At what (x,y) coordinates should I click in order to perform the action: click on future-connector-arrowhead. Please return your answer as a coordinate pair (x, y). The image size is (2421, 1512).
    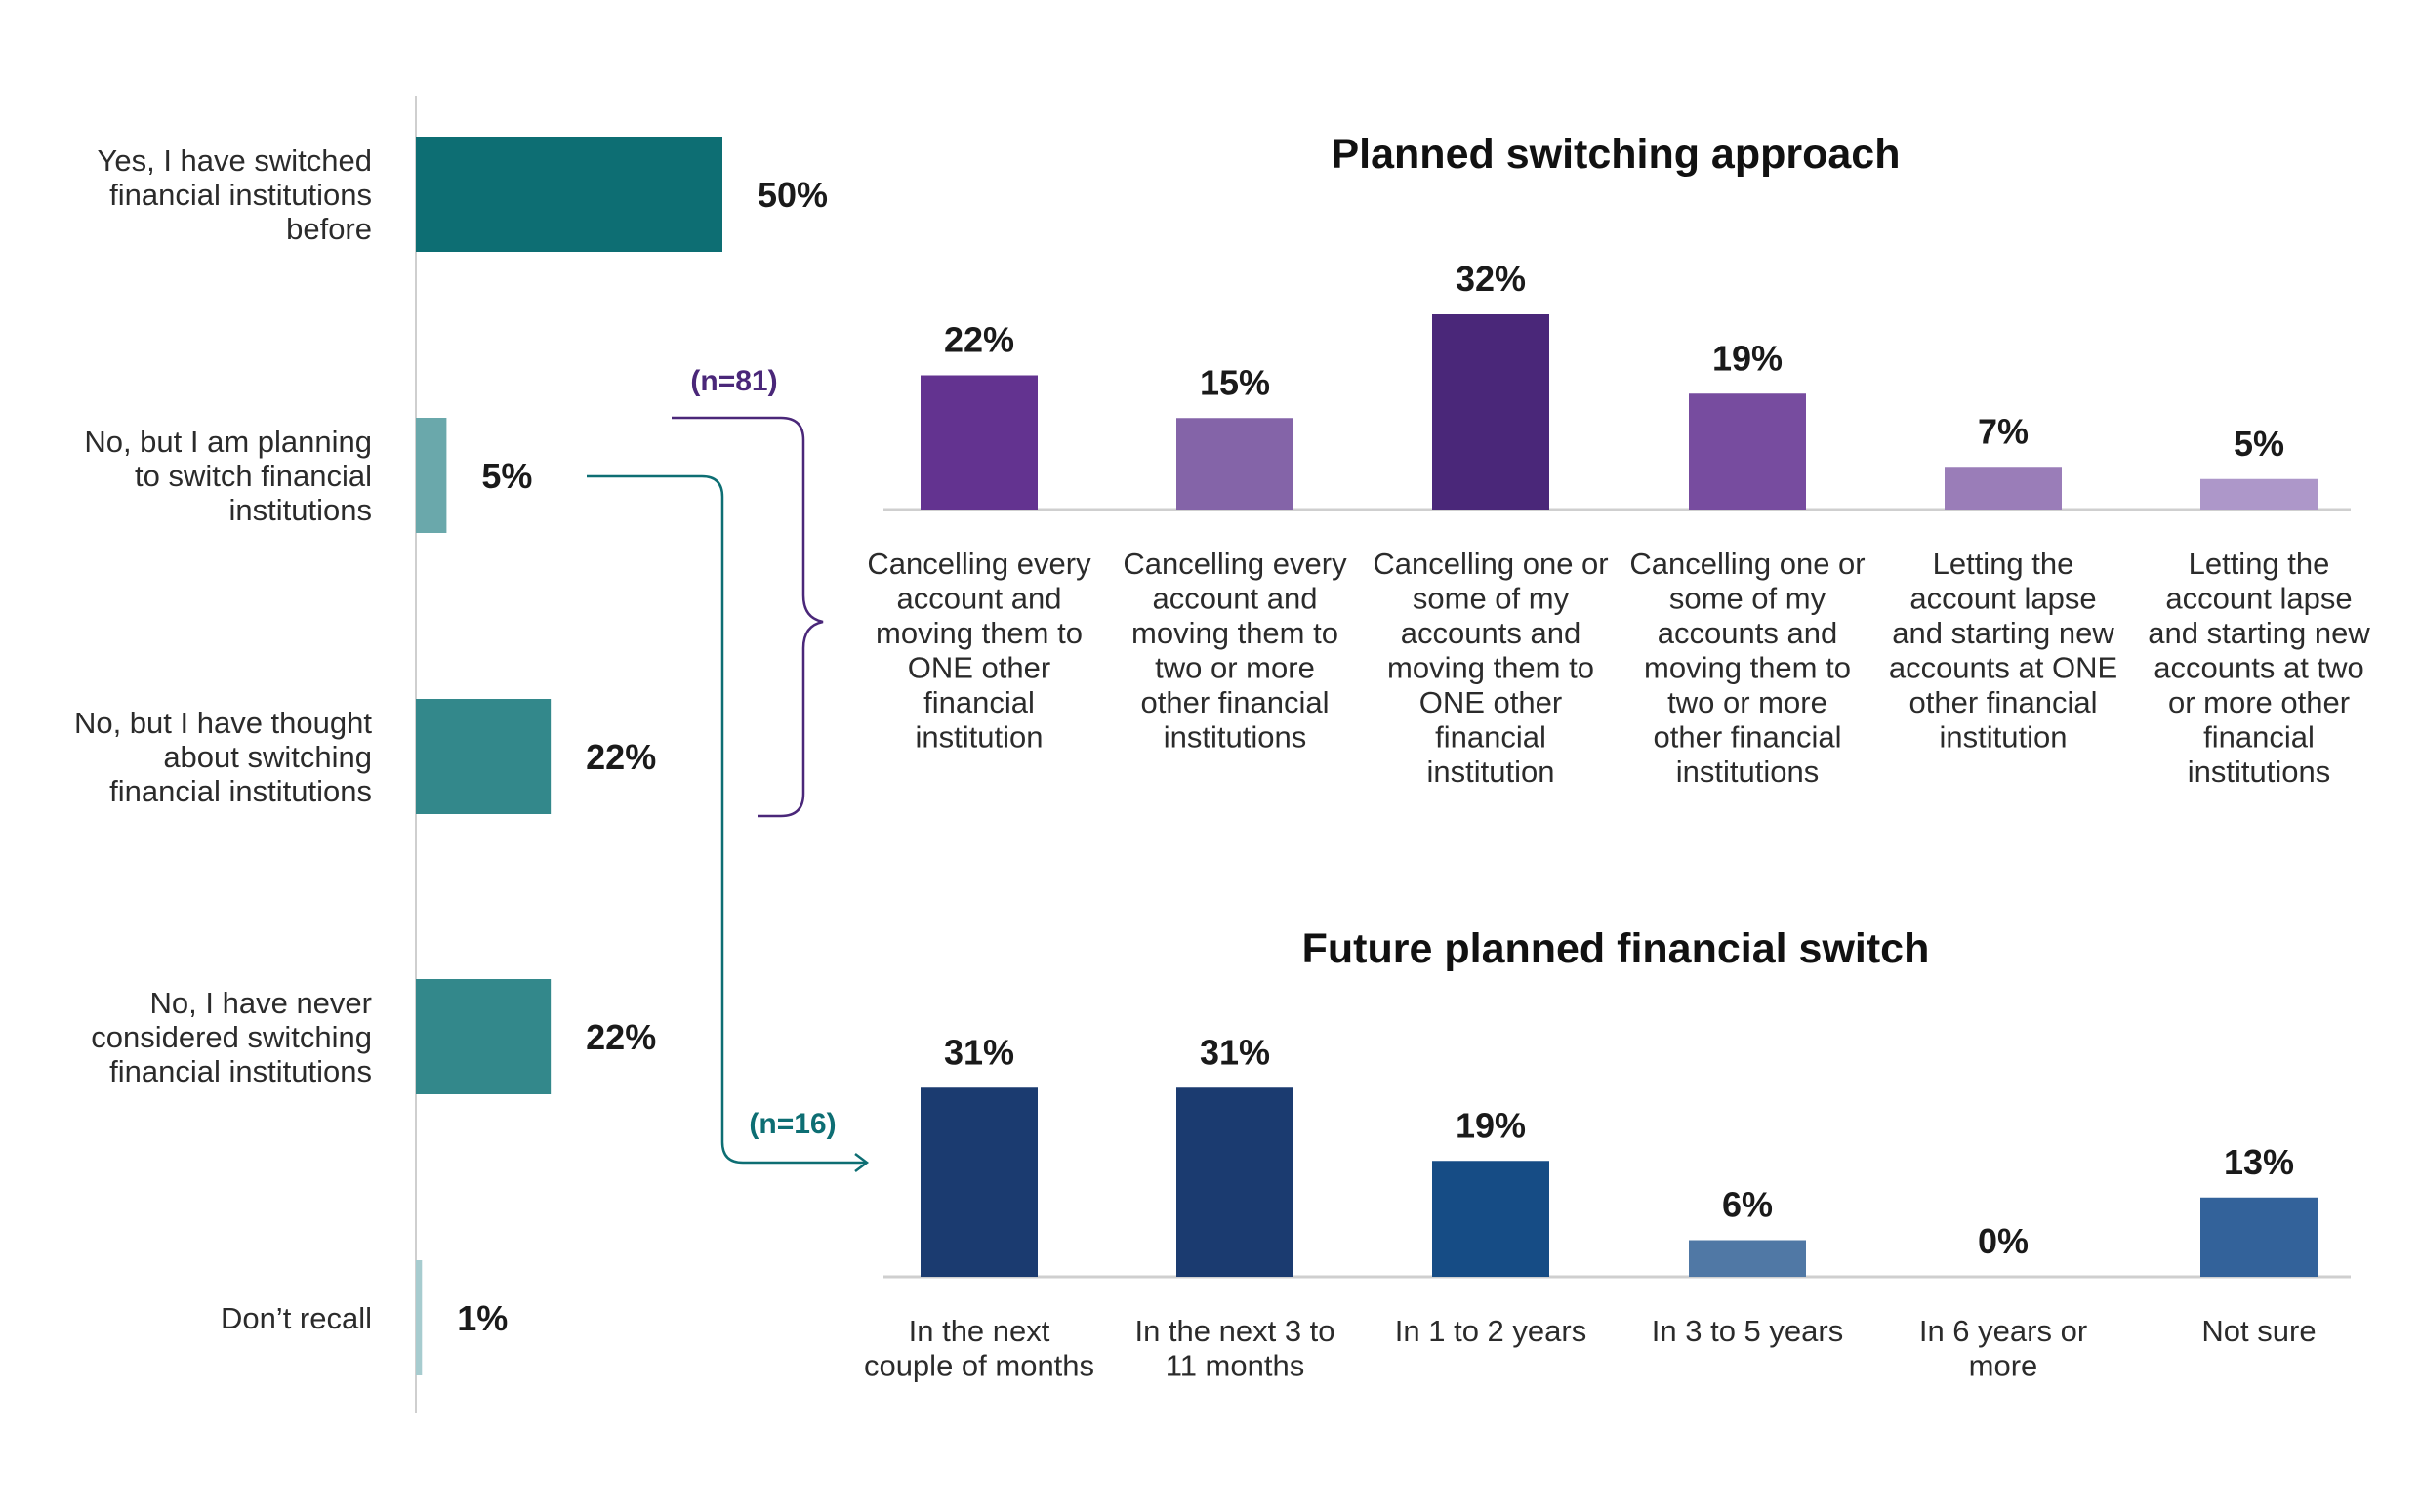
    Looking at the image, I should click on (862, 1162).